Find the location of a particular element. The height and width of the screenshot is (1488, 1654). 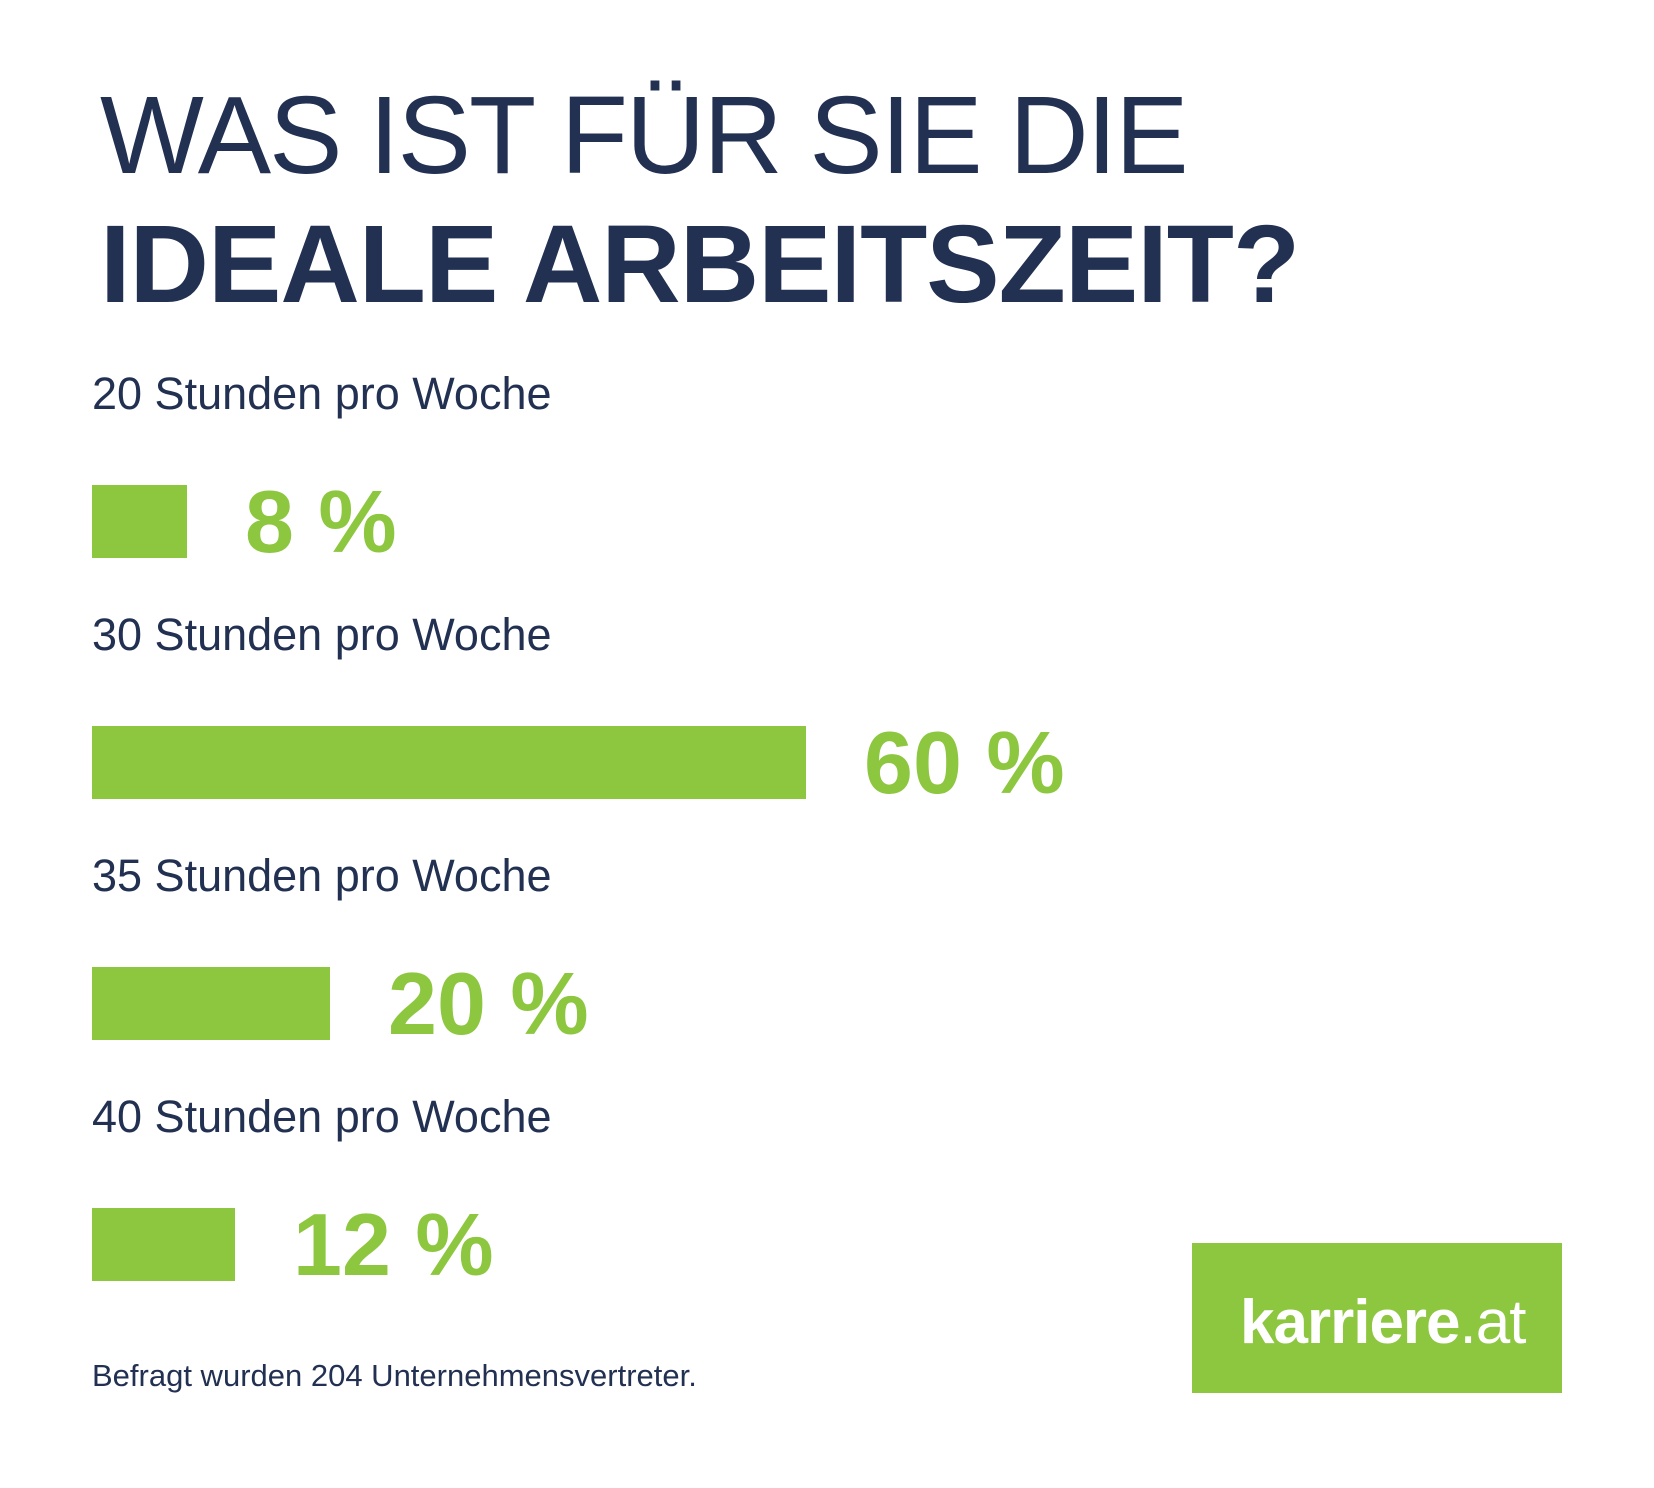

bar-line: 12 % is located at coordinates (792, 1244).